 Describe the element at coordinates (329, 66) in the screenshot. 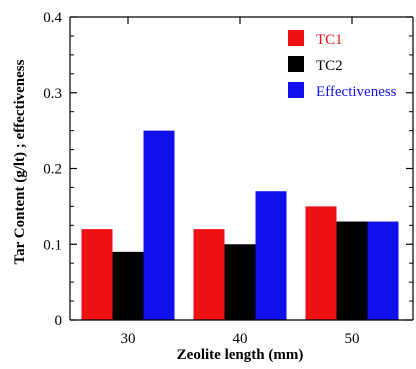

I see `legend-label-tc2: TC2` at that location.